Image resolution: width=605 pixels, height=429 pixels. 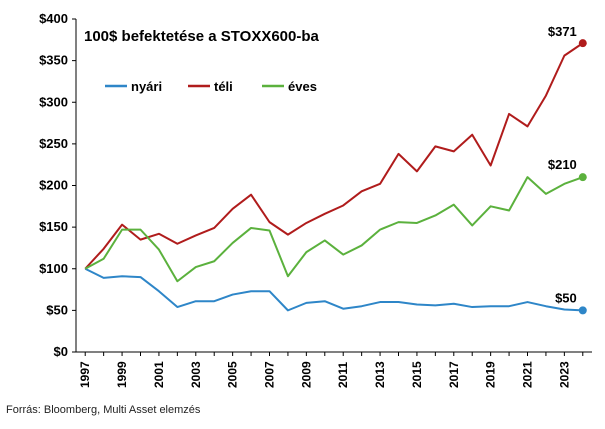 What do you see at coordinates (566, 297) in the screenshot?
I see `series-end-label-1: $50` at bounding box center [566, 297].